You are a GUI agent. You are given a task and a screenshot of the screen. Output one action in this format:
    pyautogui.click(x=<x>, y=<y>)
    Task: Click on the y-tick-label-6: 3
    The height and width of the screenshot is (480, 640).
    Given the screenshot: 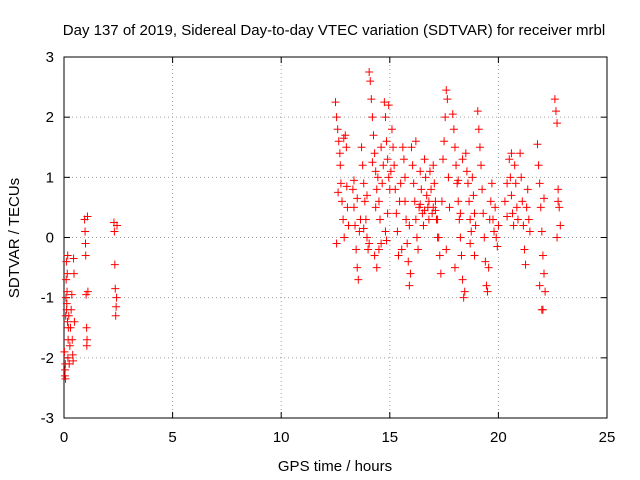 What is the action you would take?
    pyautogui.click(x=50, y=57)
    